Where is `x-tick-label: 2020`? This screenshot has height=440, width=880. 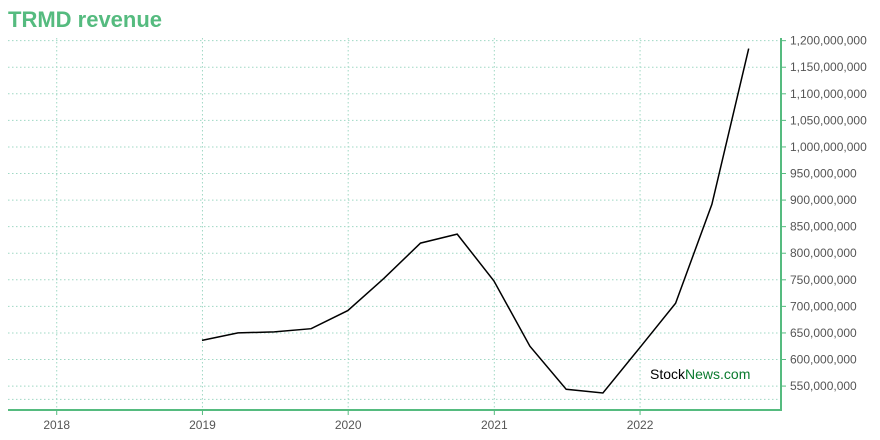
x-tick-label: 2020 is located at coordinates (348, 425).